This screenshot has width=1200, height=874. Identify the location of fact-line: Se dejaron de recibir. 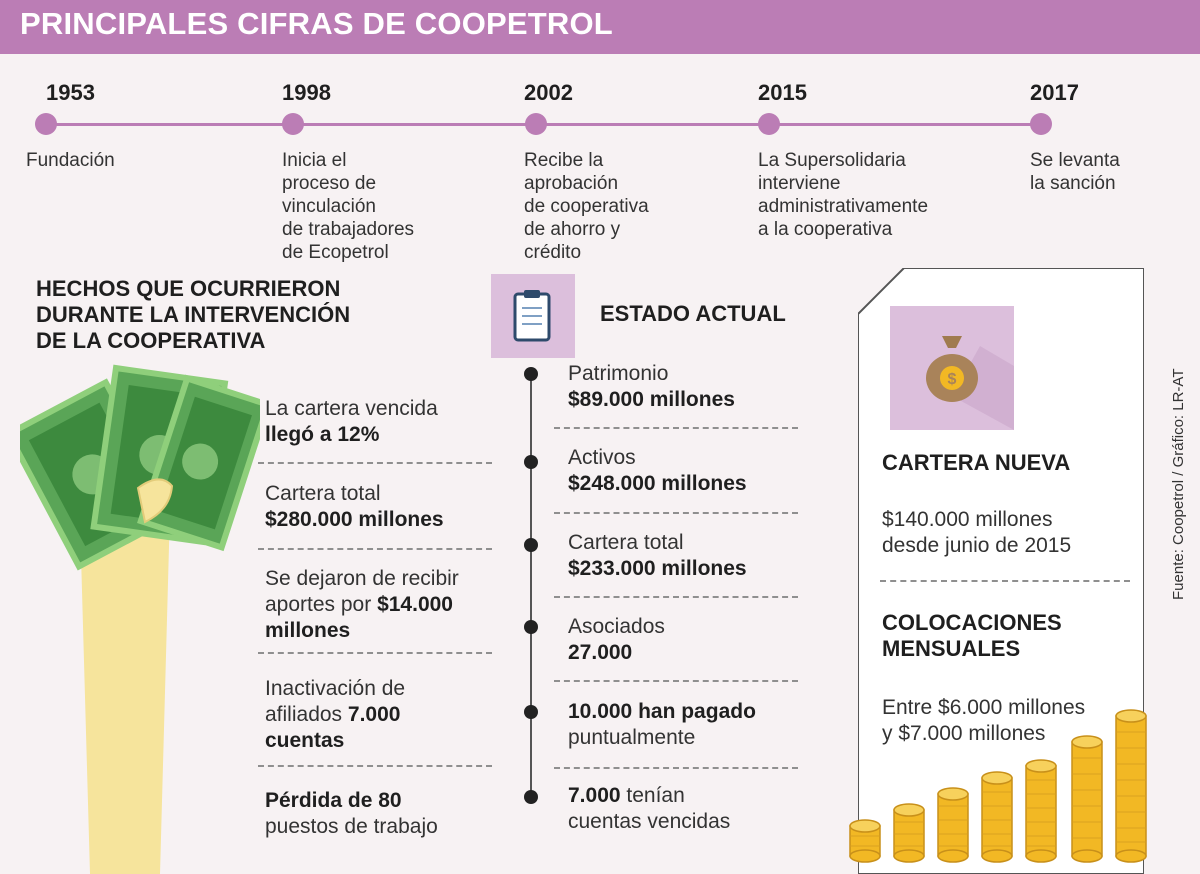
(362, 578).